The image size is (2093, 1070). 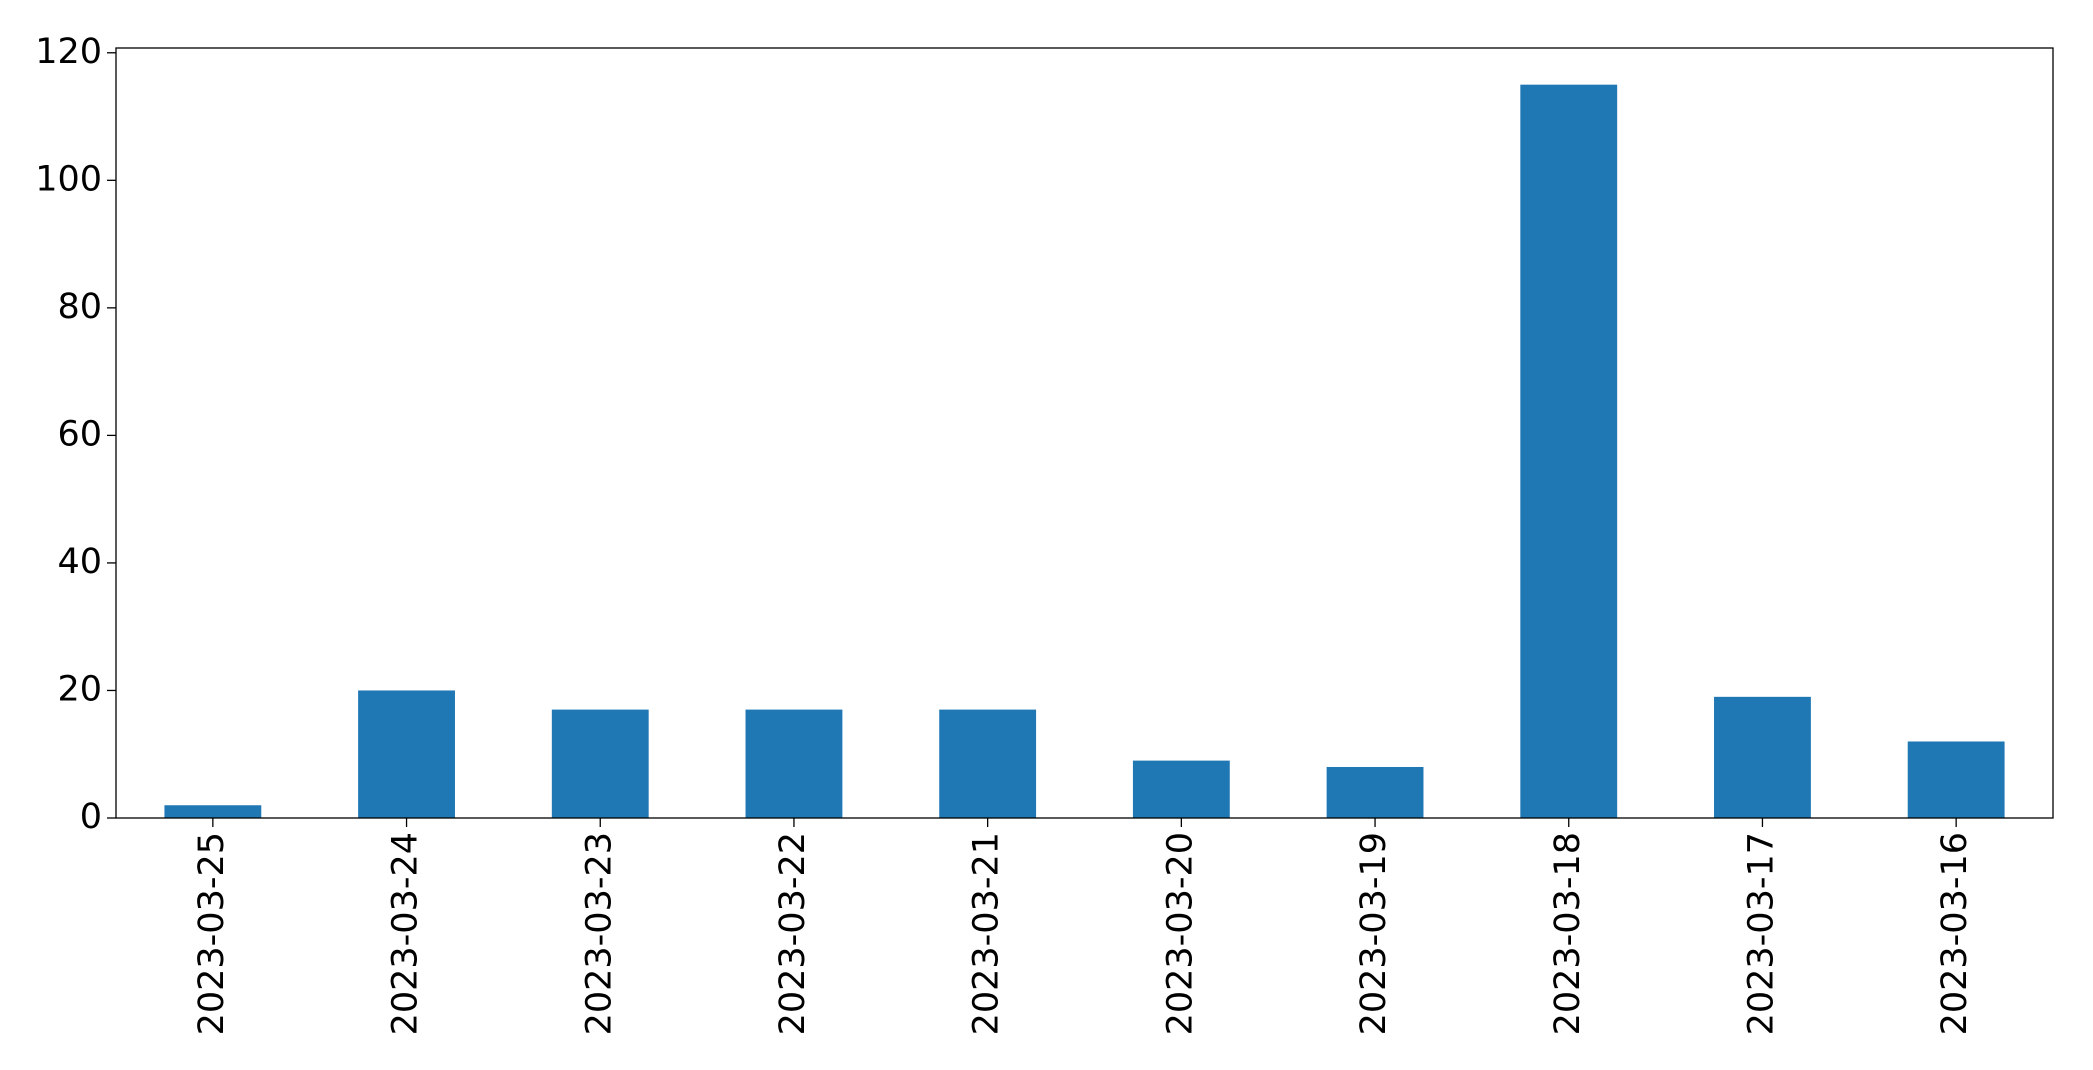 I want to click on x-tick-label: 2023-03-18, so click(x=1568, y=933).